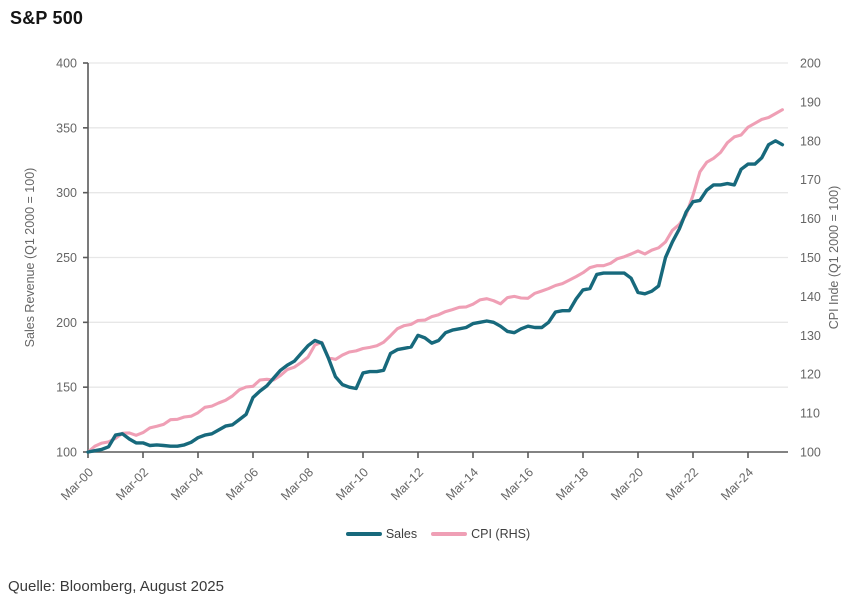 Image resolution: width=857 pixels, height=611 pixels. I want to click on left-axis-tick-label: 250, so click(66, 258).